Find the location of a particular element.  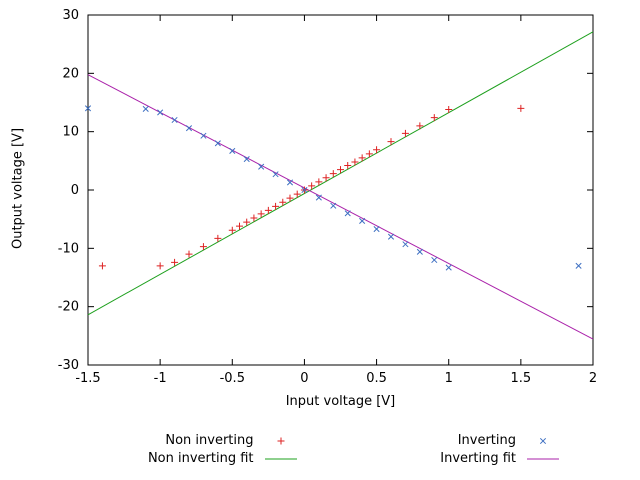

legend-label-inverting: Inverting is located at coordinates (486, 440).